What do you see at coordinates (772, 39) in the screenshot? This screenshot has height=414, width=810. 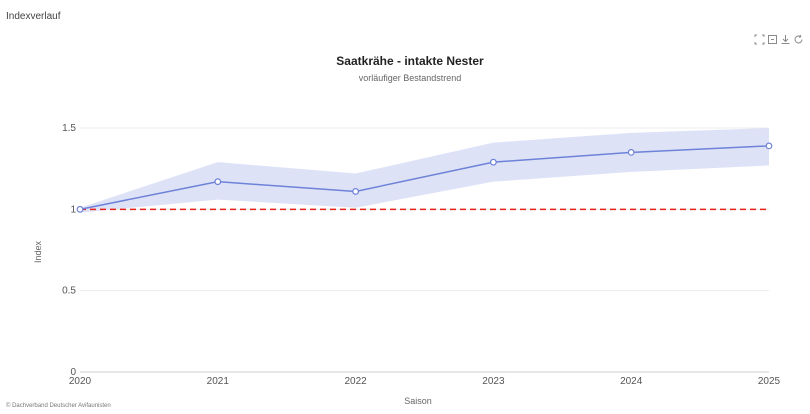 I see `zoom-out-icon` at bounding box center [772, 39].